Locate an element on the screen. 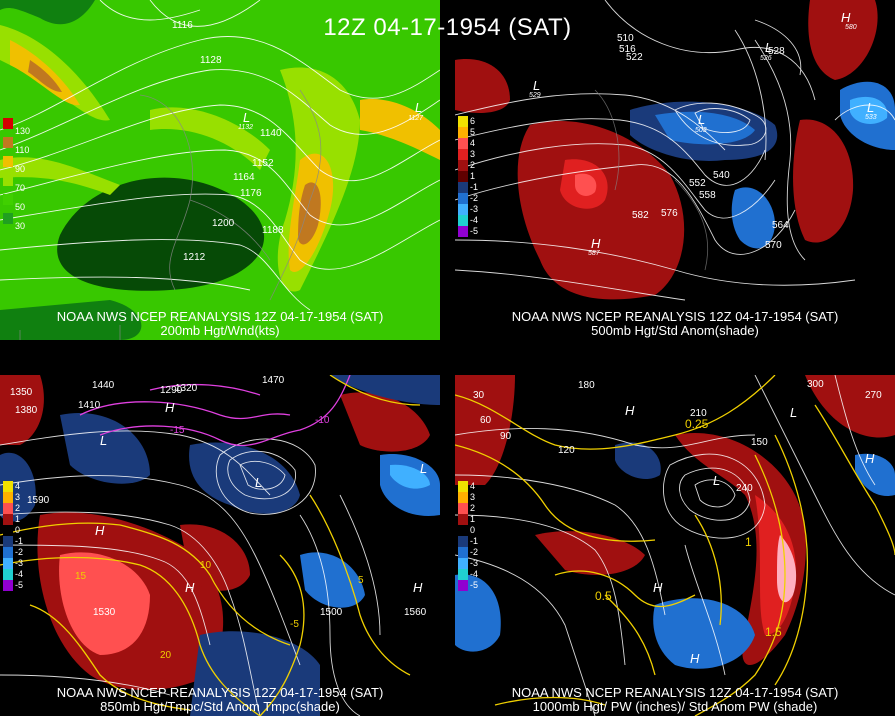 This screenshot has height=716, width=895. contour-label: 516 is located at coordinates (627, 49).